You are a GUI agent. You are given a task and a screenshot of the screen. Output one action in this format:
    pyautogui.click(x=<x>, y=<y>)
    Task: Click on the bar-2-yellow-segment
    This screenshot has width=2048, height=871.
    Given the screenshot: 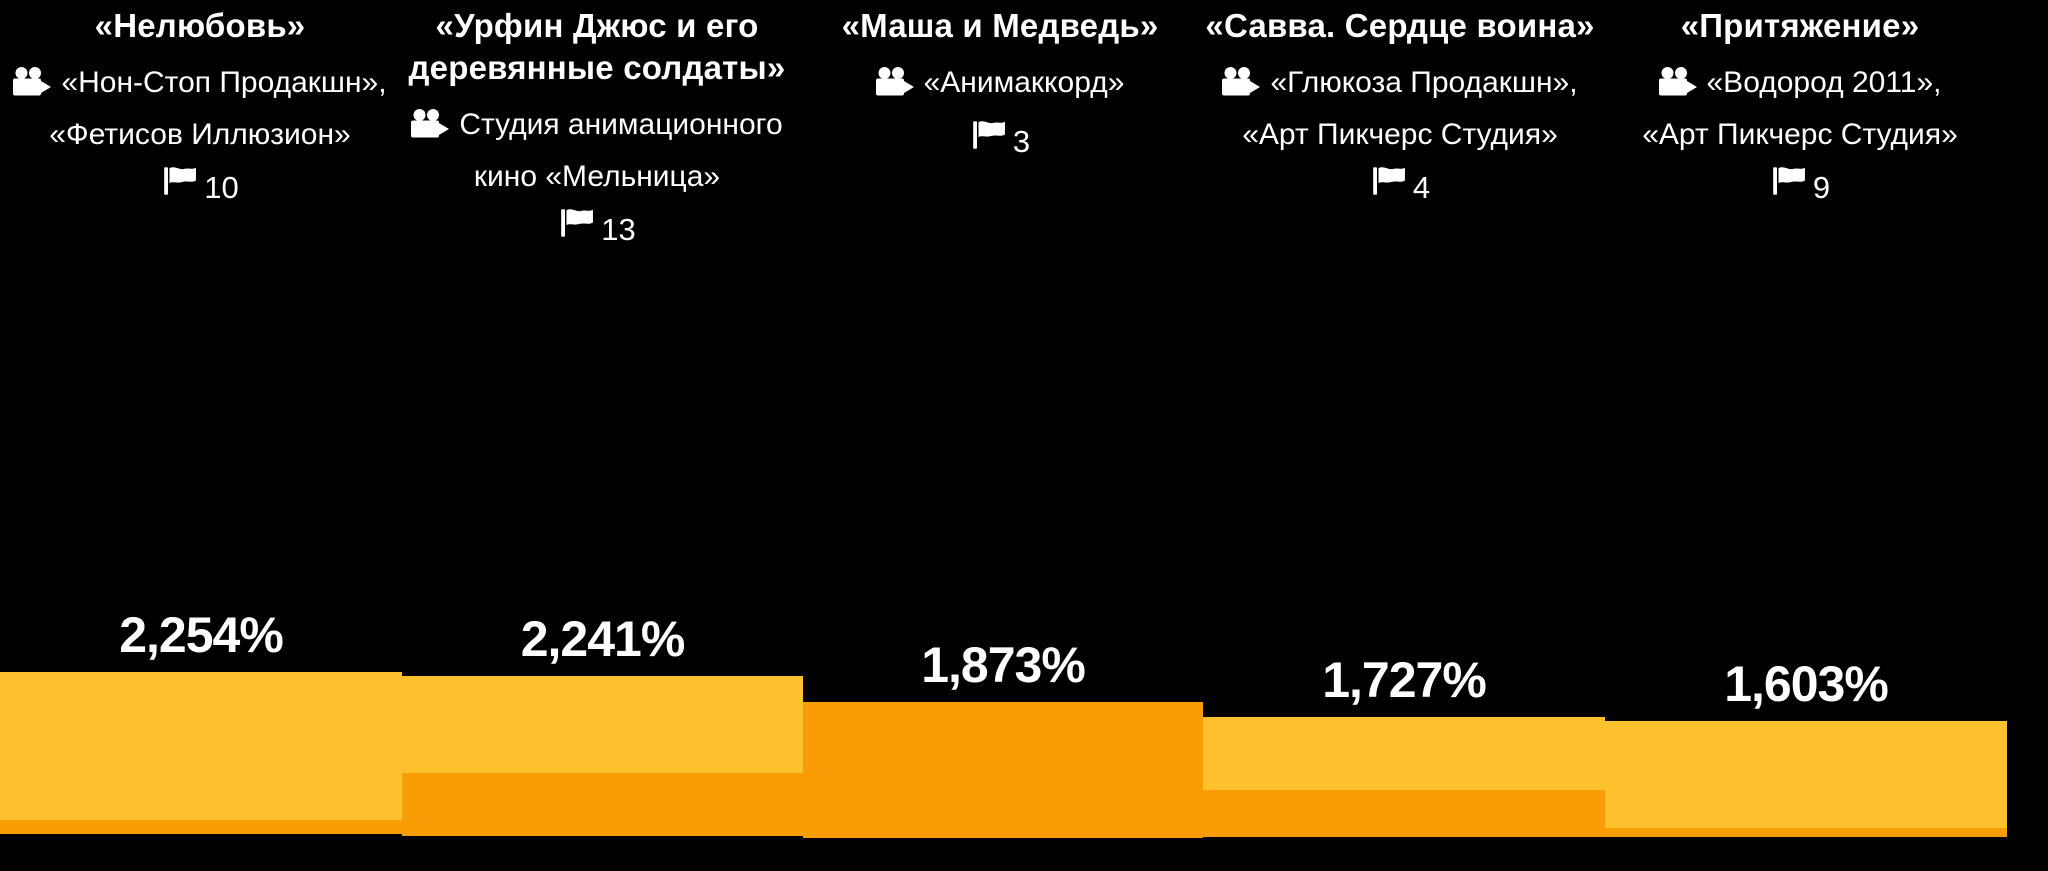 What is the action you would take?
    pyautogui.click(x=602, y=724)
    